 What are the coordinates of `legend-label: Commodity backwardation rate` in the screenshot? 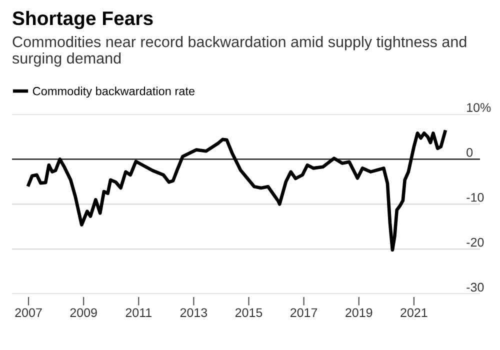 It's located at (113, 92).